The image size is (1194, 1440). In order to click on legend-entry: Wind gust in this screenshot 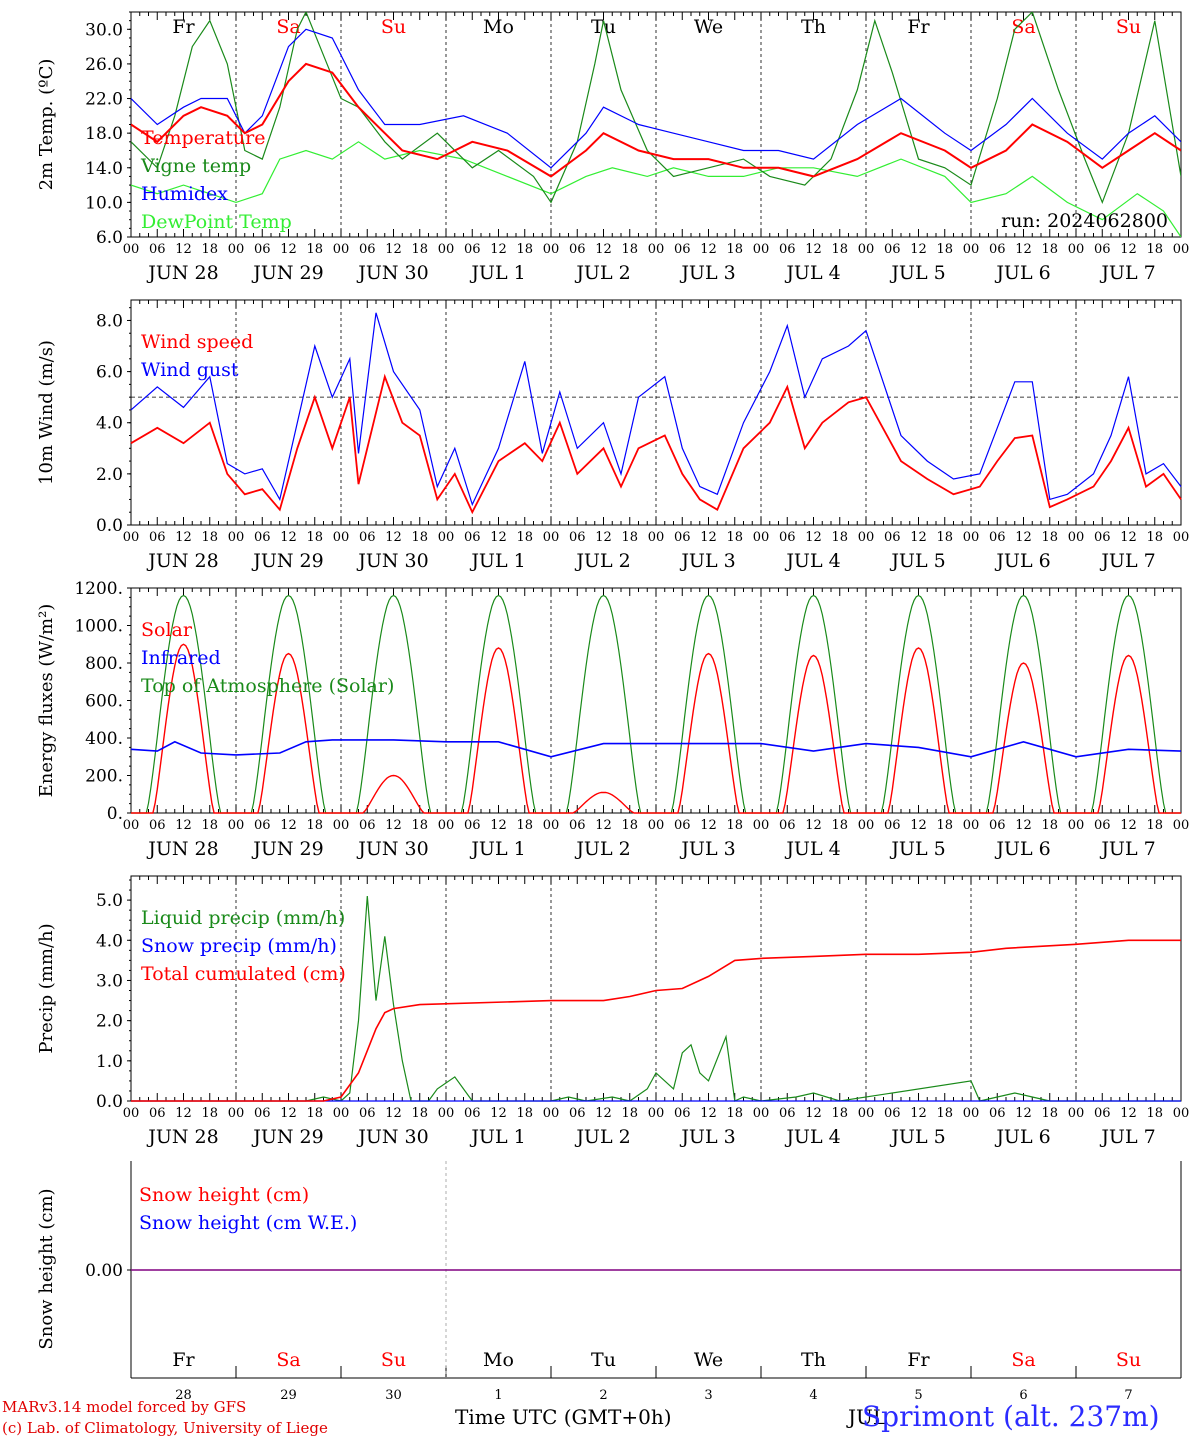, I will do `click(190, 370)`.